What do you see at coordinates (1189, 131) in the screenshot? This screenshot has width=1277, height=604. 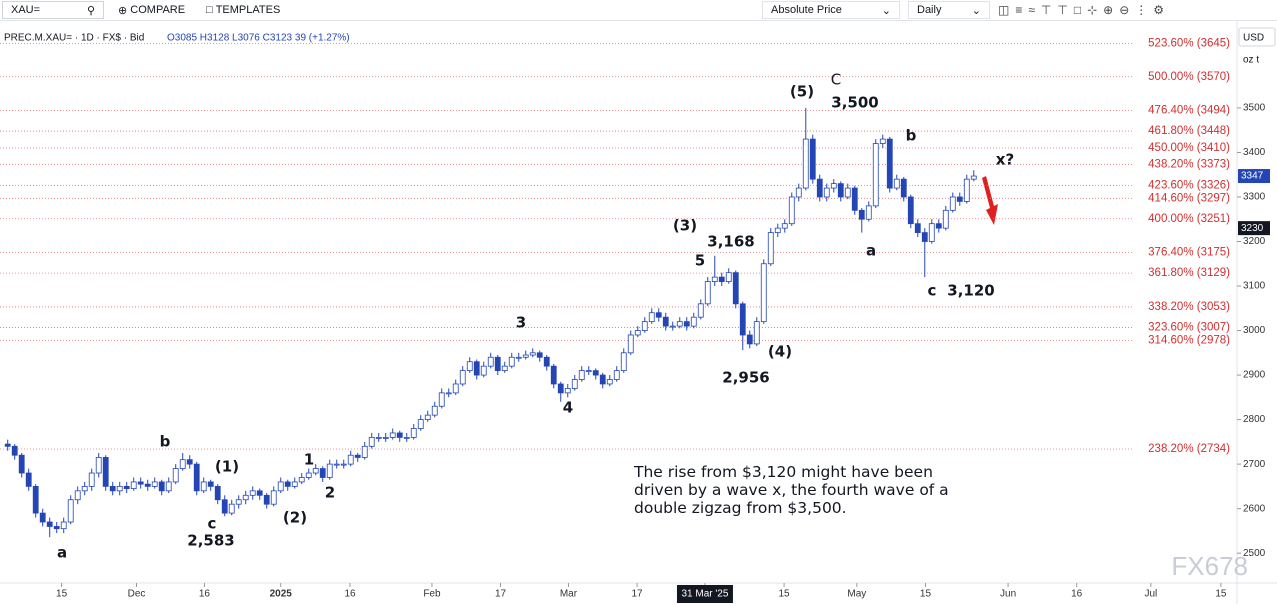 I see `fib-label: 461.80% (3448)` at bounding box center [1189, 131].